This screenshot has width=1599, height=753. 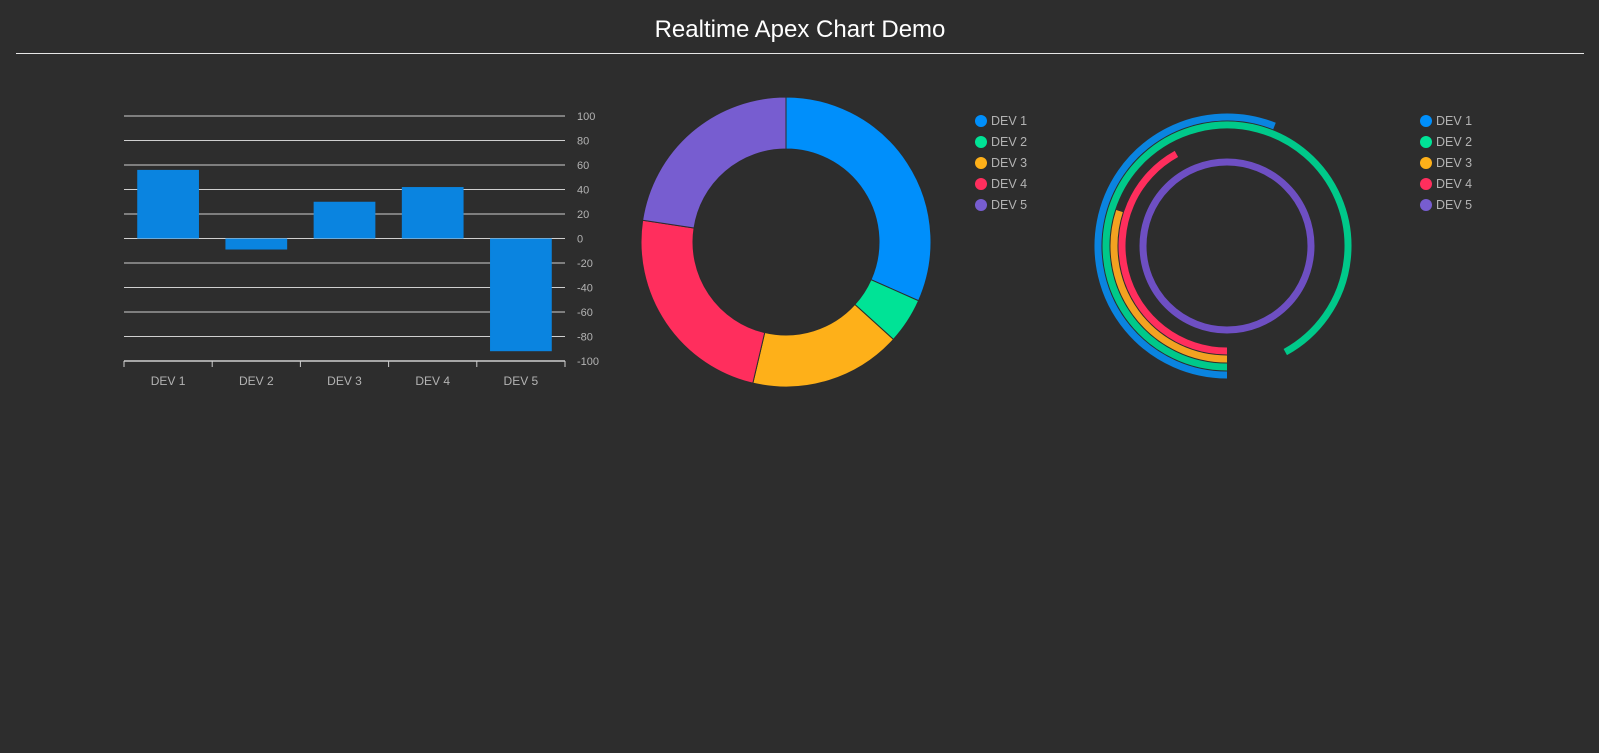 What do you see at coordinates (585, 264) in the screenshot?
I see `y-tick-label: -20` at bounding box center [585, 264].